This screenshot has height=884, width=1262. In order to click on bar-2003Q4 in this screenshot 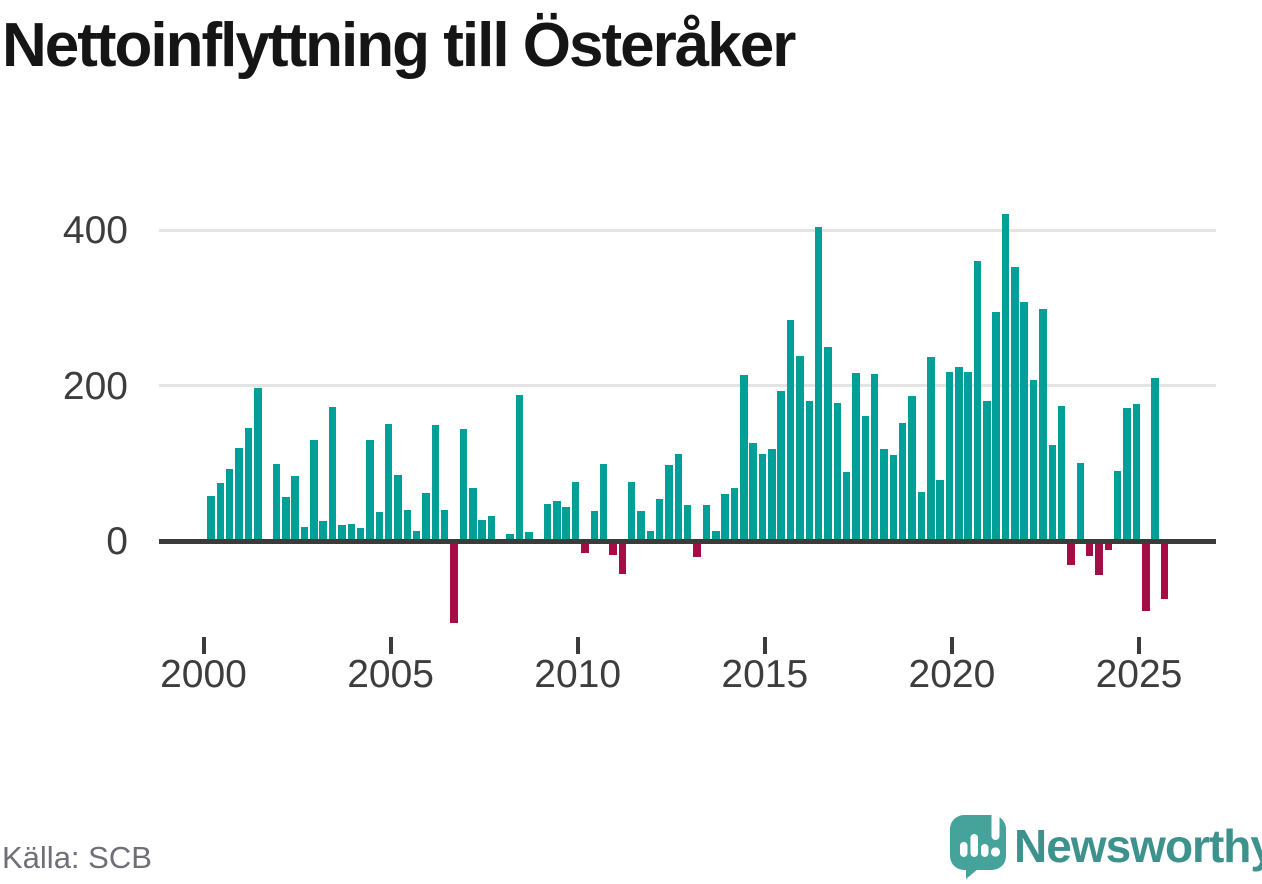, I will do `click(351, 532)`.